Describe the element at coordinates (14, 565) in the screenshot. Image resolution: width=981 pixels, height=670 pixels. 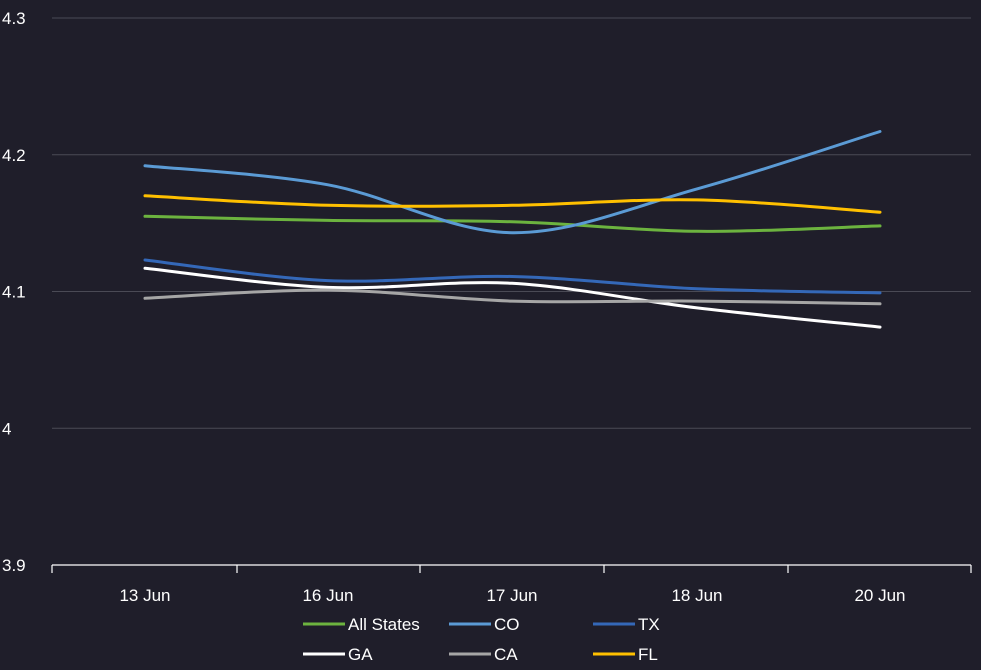
I see `y-tick-label: 3.9` at that location.